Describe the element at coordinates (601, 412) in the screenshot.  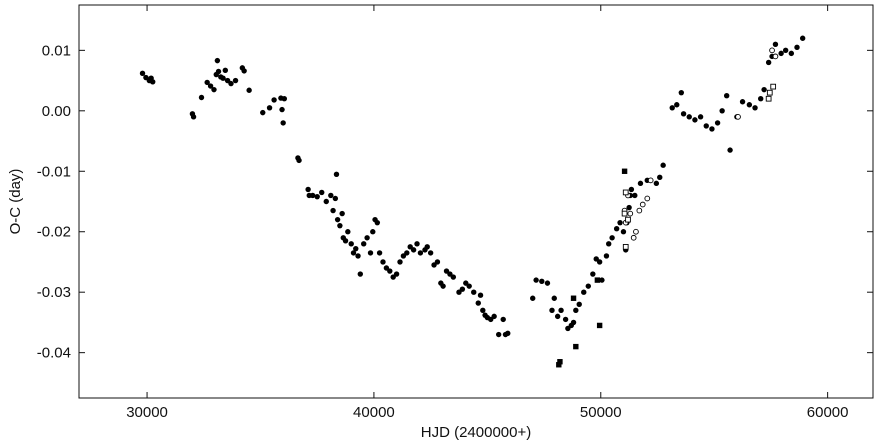
I see `x-tick-label: 50000` at that location.